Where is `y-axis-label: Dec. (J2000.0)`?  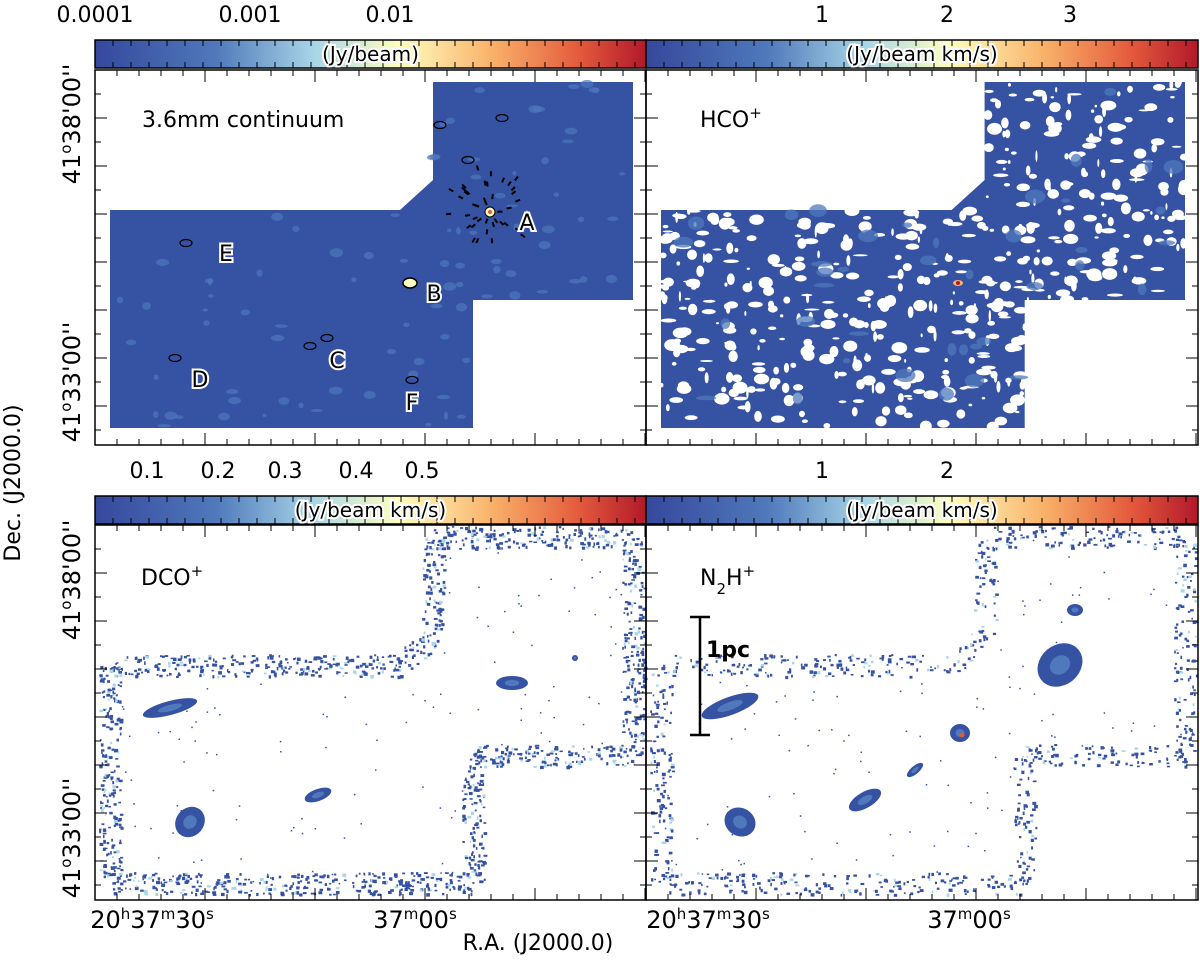 y-axis-label: Dec. (J2000.0) is located at coordinates (13, 482).